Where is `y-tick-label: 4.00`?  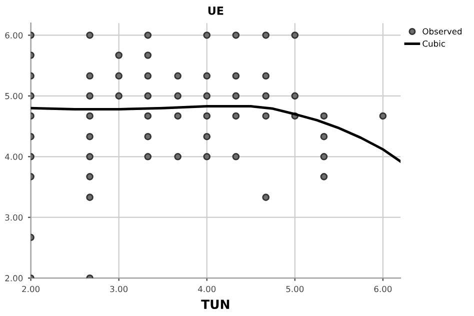
y-tick-label: 4.00 is located at coordinates (14, 157).